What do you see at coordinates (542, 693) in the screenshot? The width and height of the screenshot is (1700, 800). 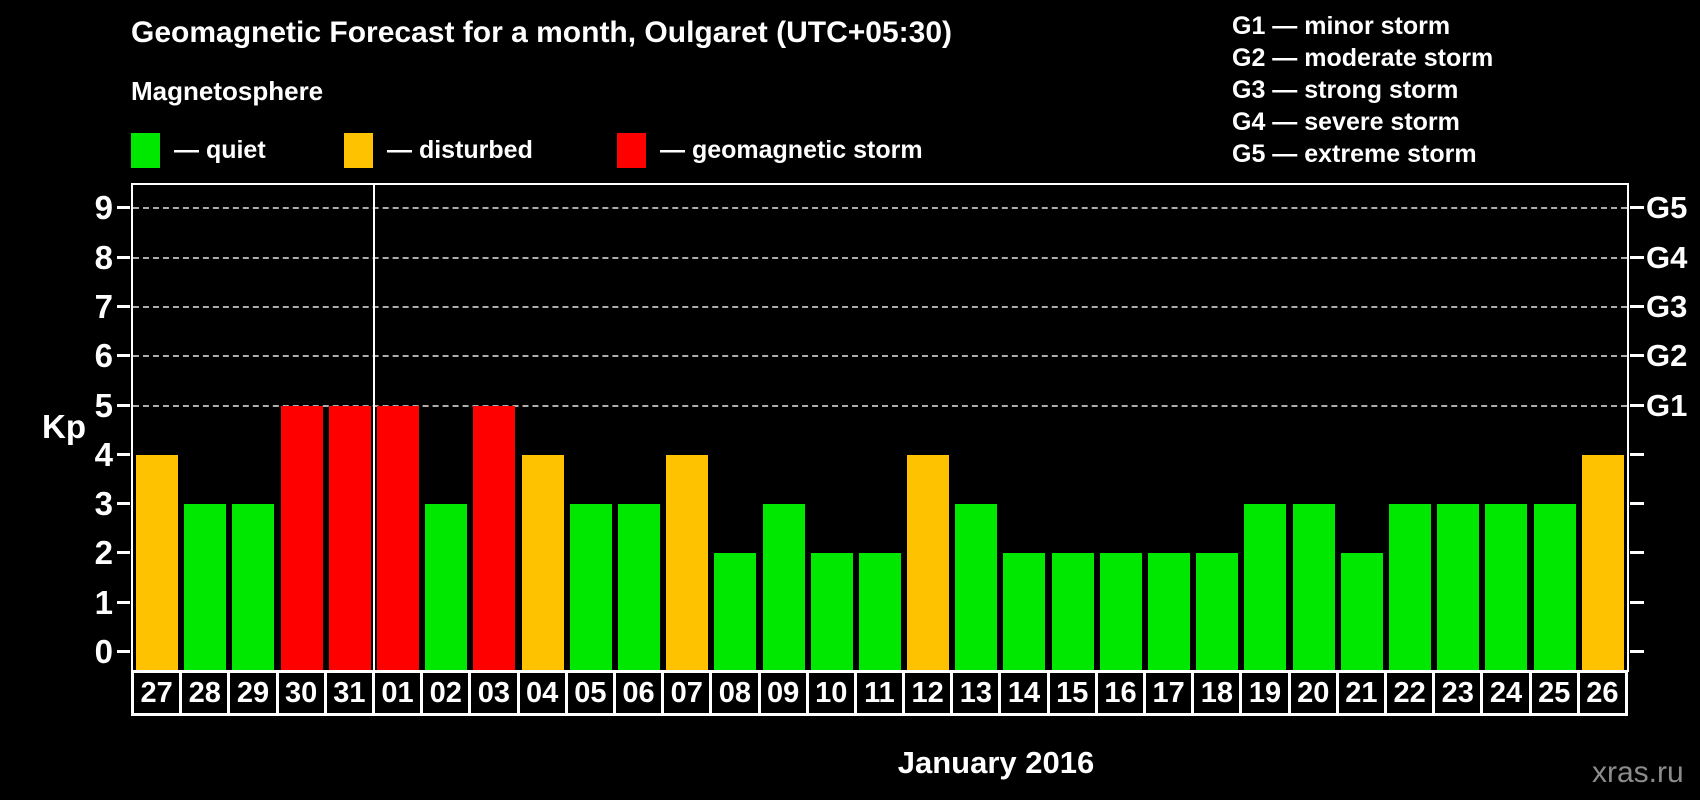 I see `day-label-box: 04` at bounding box center [542, 693].